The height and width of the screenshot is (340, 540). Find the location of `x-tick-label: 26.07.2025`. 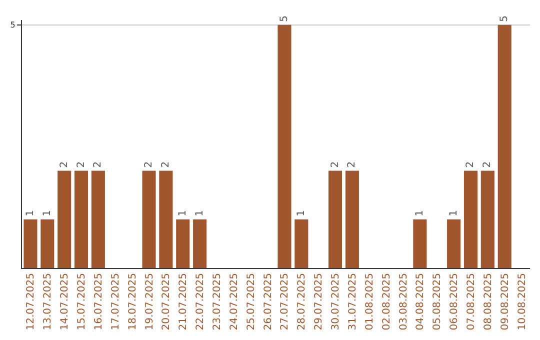

x-tick-label: 26.07.2025 is located at coordinates (268, 301).